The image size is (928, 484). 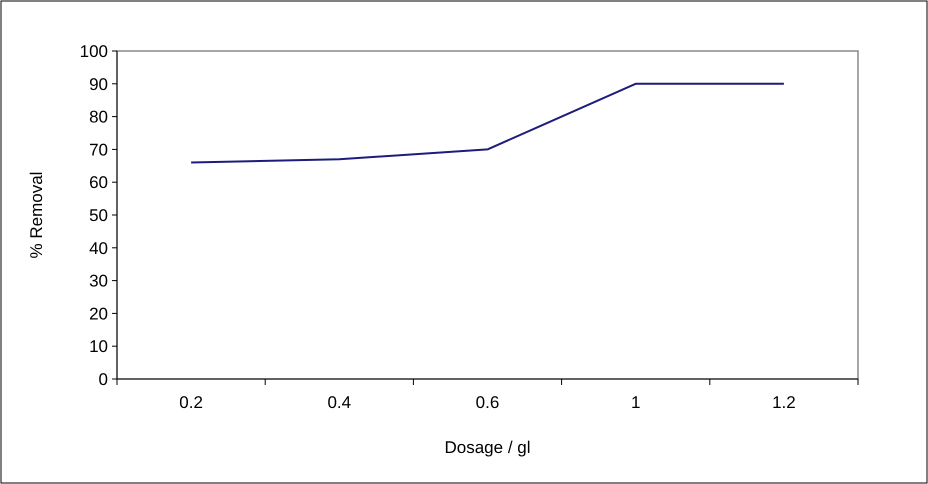 I want to click on x-tick-label: 0.4, so click(x=339, y=402).